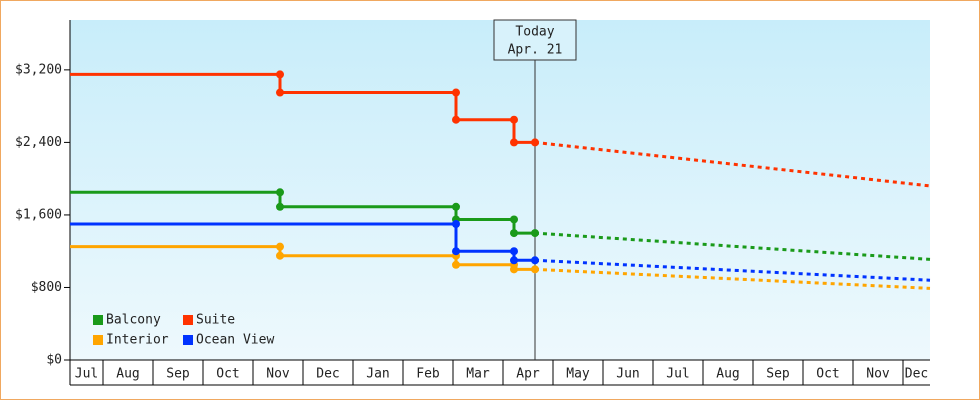 Image resolution: width=980 pixels, height=400 pixels. What do you see at coordinates (38, 214) in the screenshot?
I see `y-tick-label: $1,600` at bounding box center [38, 214].